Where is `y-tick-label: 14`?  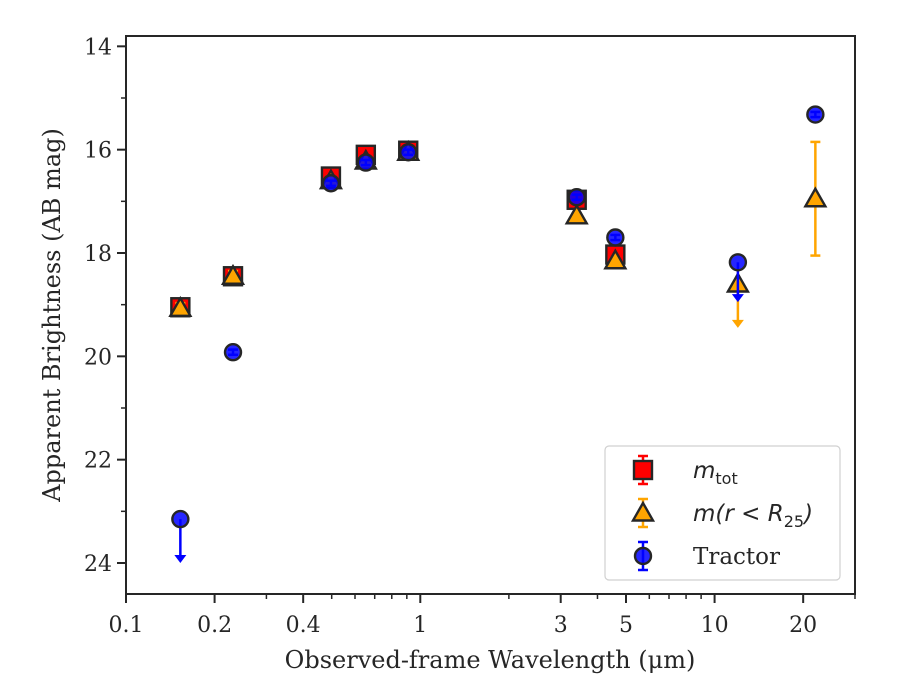 y-tick-label: 14 is located at coordinates (98, 47).